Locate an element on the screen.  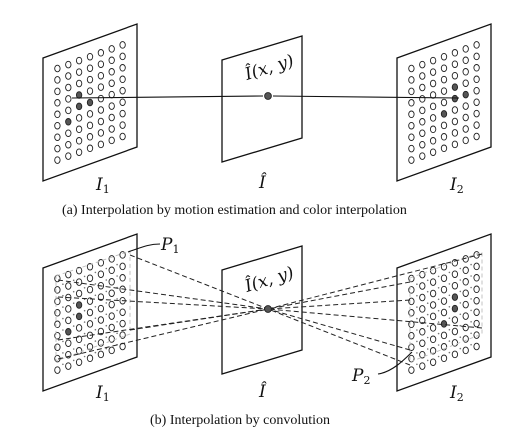
motion-line-left is located at coordinates (167, 97).